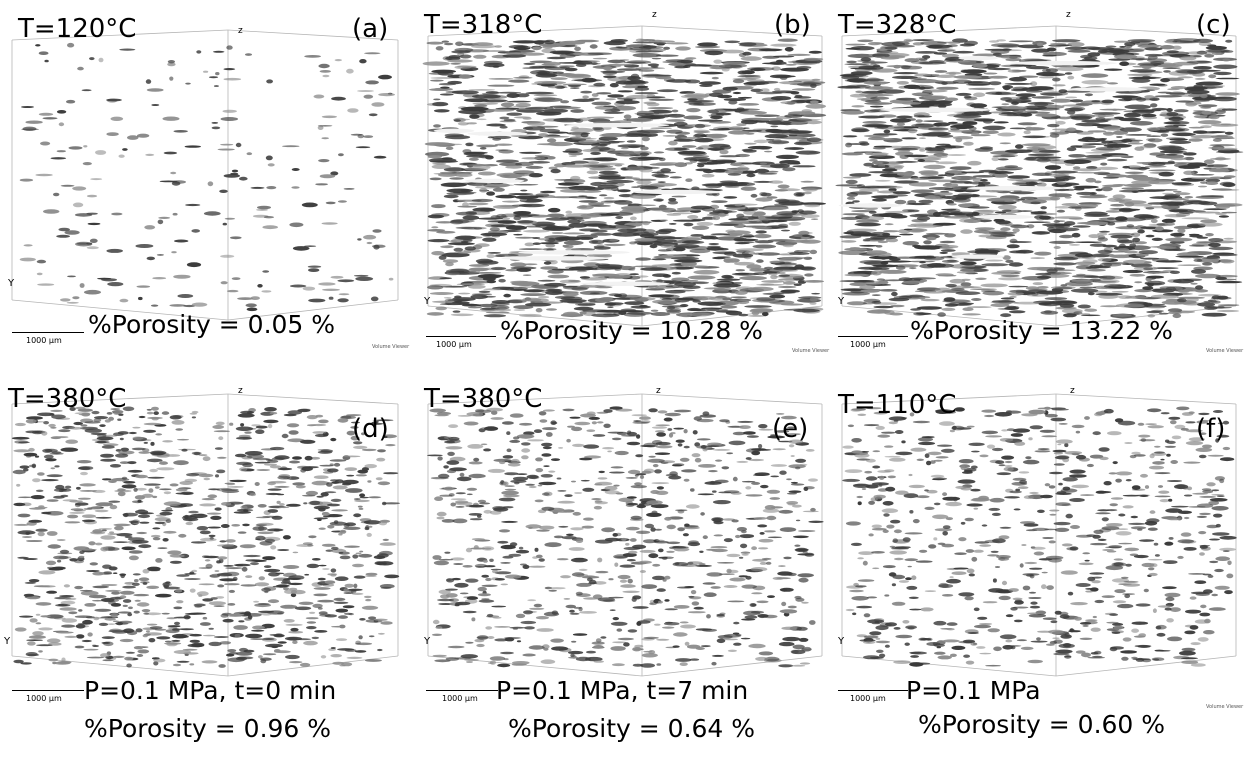 This screenshot has height=759, width=1250. Describe the element at coordinates (1213, 25) in the screenshot. I see `panel-letter: (c)` at that location.